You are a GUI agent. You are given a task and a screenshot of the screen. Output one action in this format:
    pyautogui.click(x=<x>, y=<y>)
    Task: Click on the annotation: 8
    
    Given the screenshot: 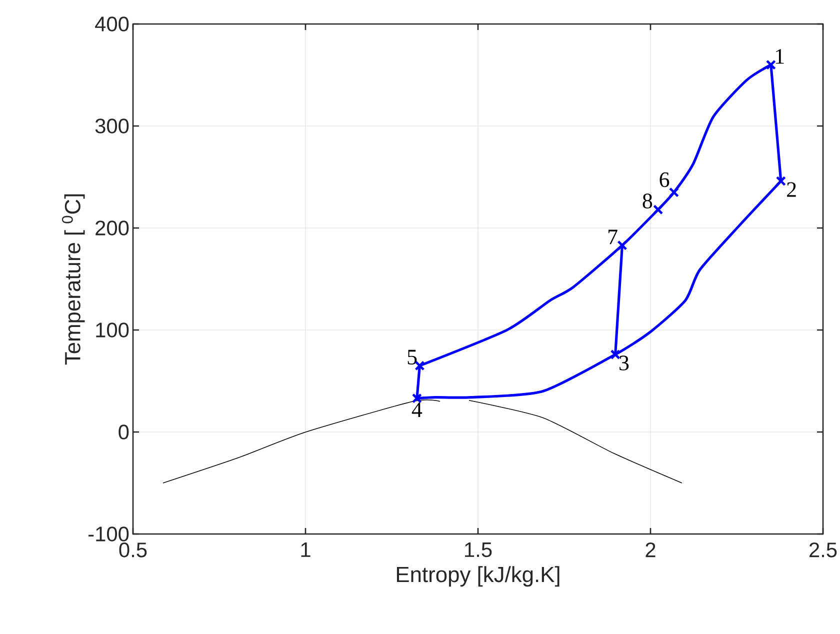 What is the action you would take?
    pyautogui.click(x=647, y=201)
    